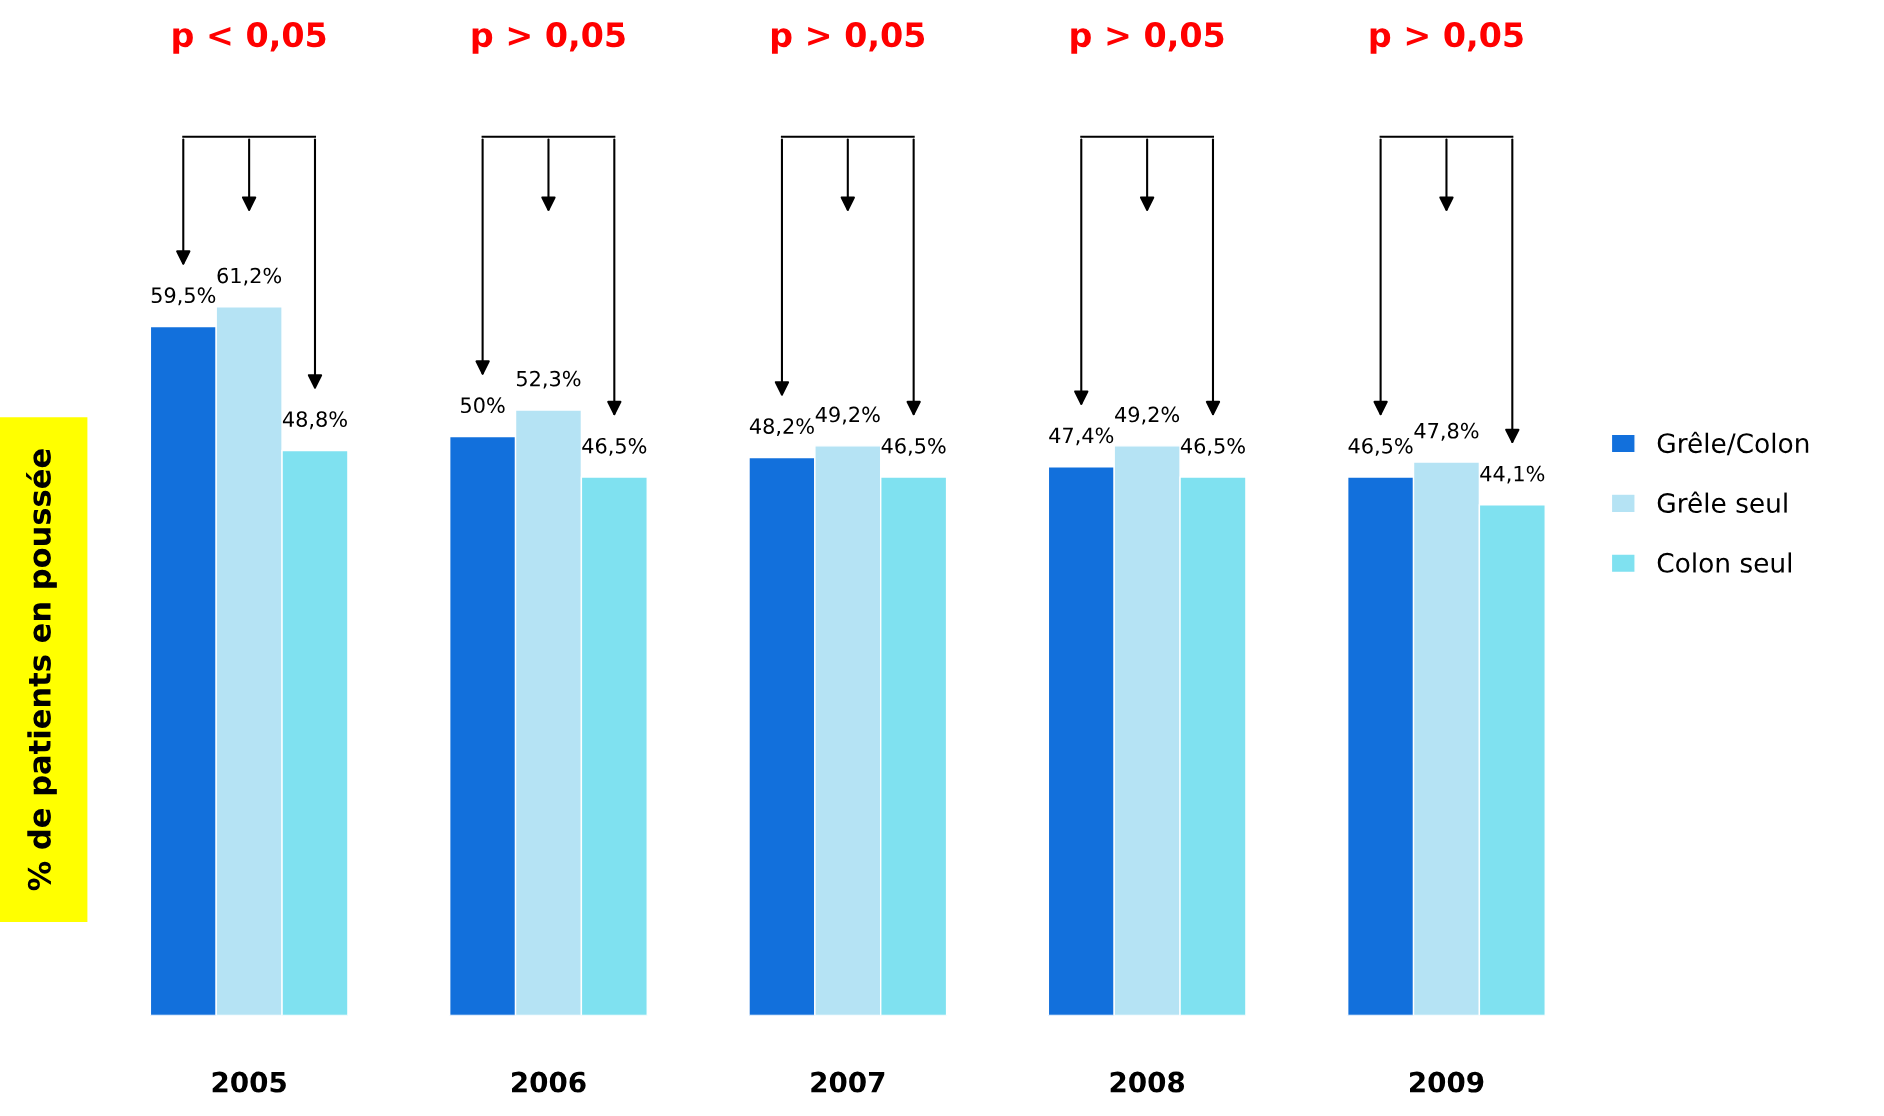 The width and height of the screenshot is (1884, 1116). What do you see at coordinates (1147, 1082) in the screenshot?
I see `x-tick-label: 2008` at bounding box center [1147, 1082].